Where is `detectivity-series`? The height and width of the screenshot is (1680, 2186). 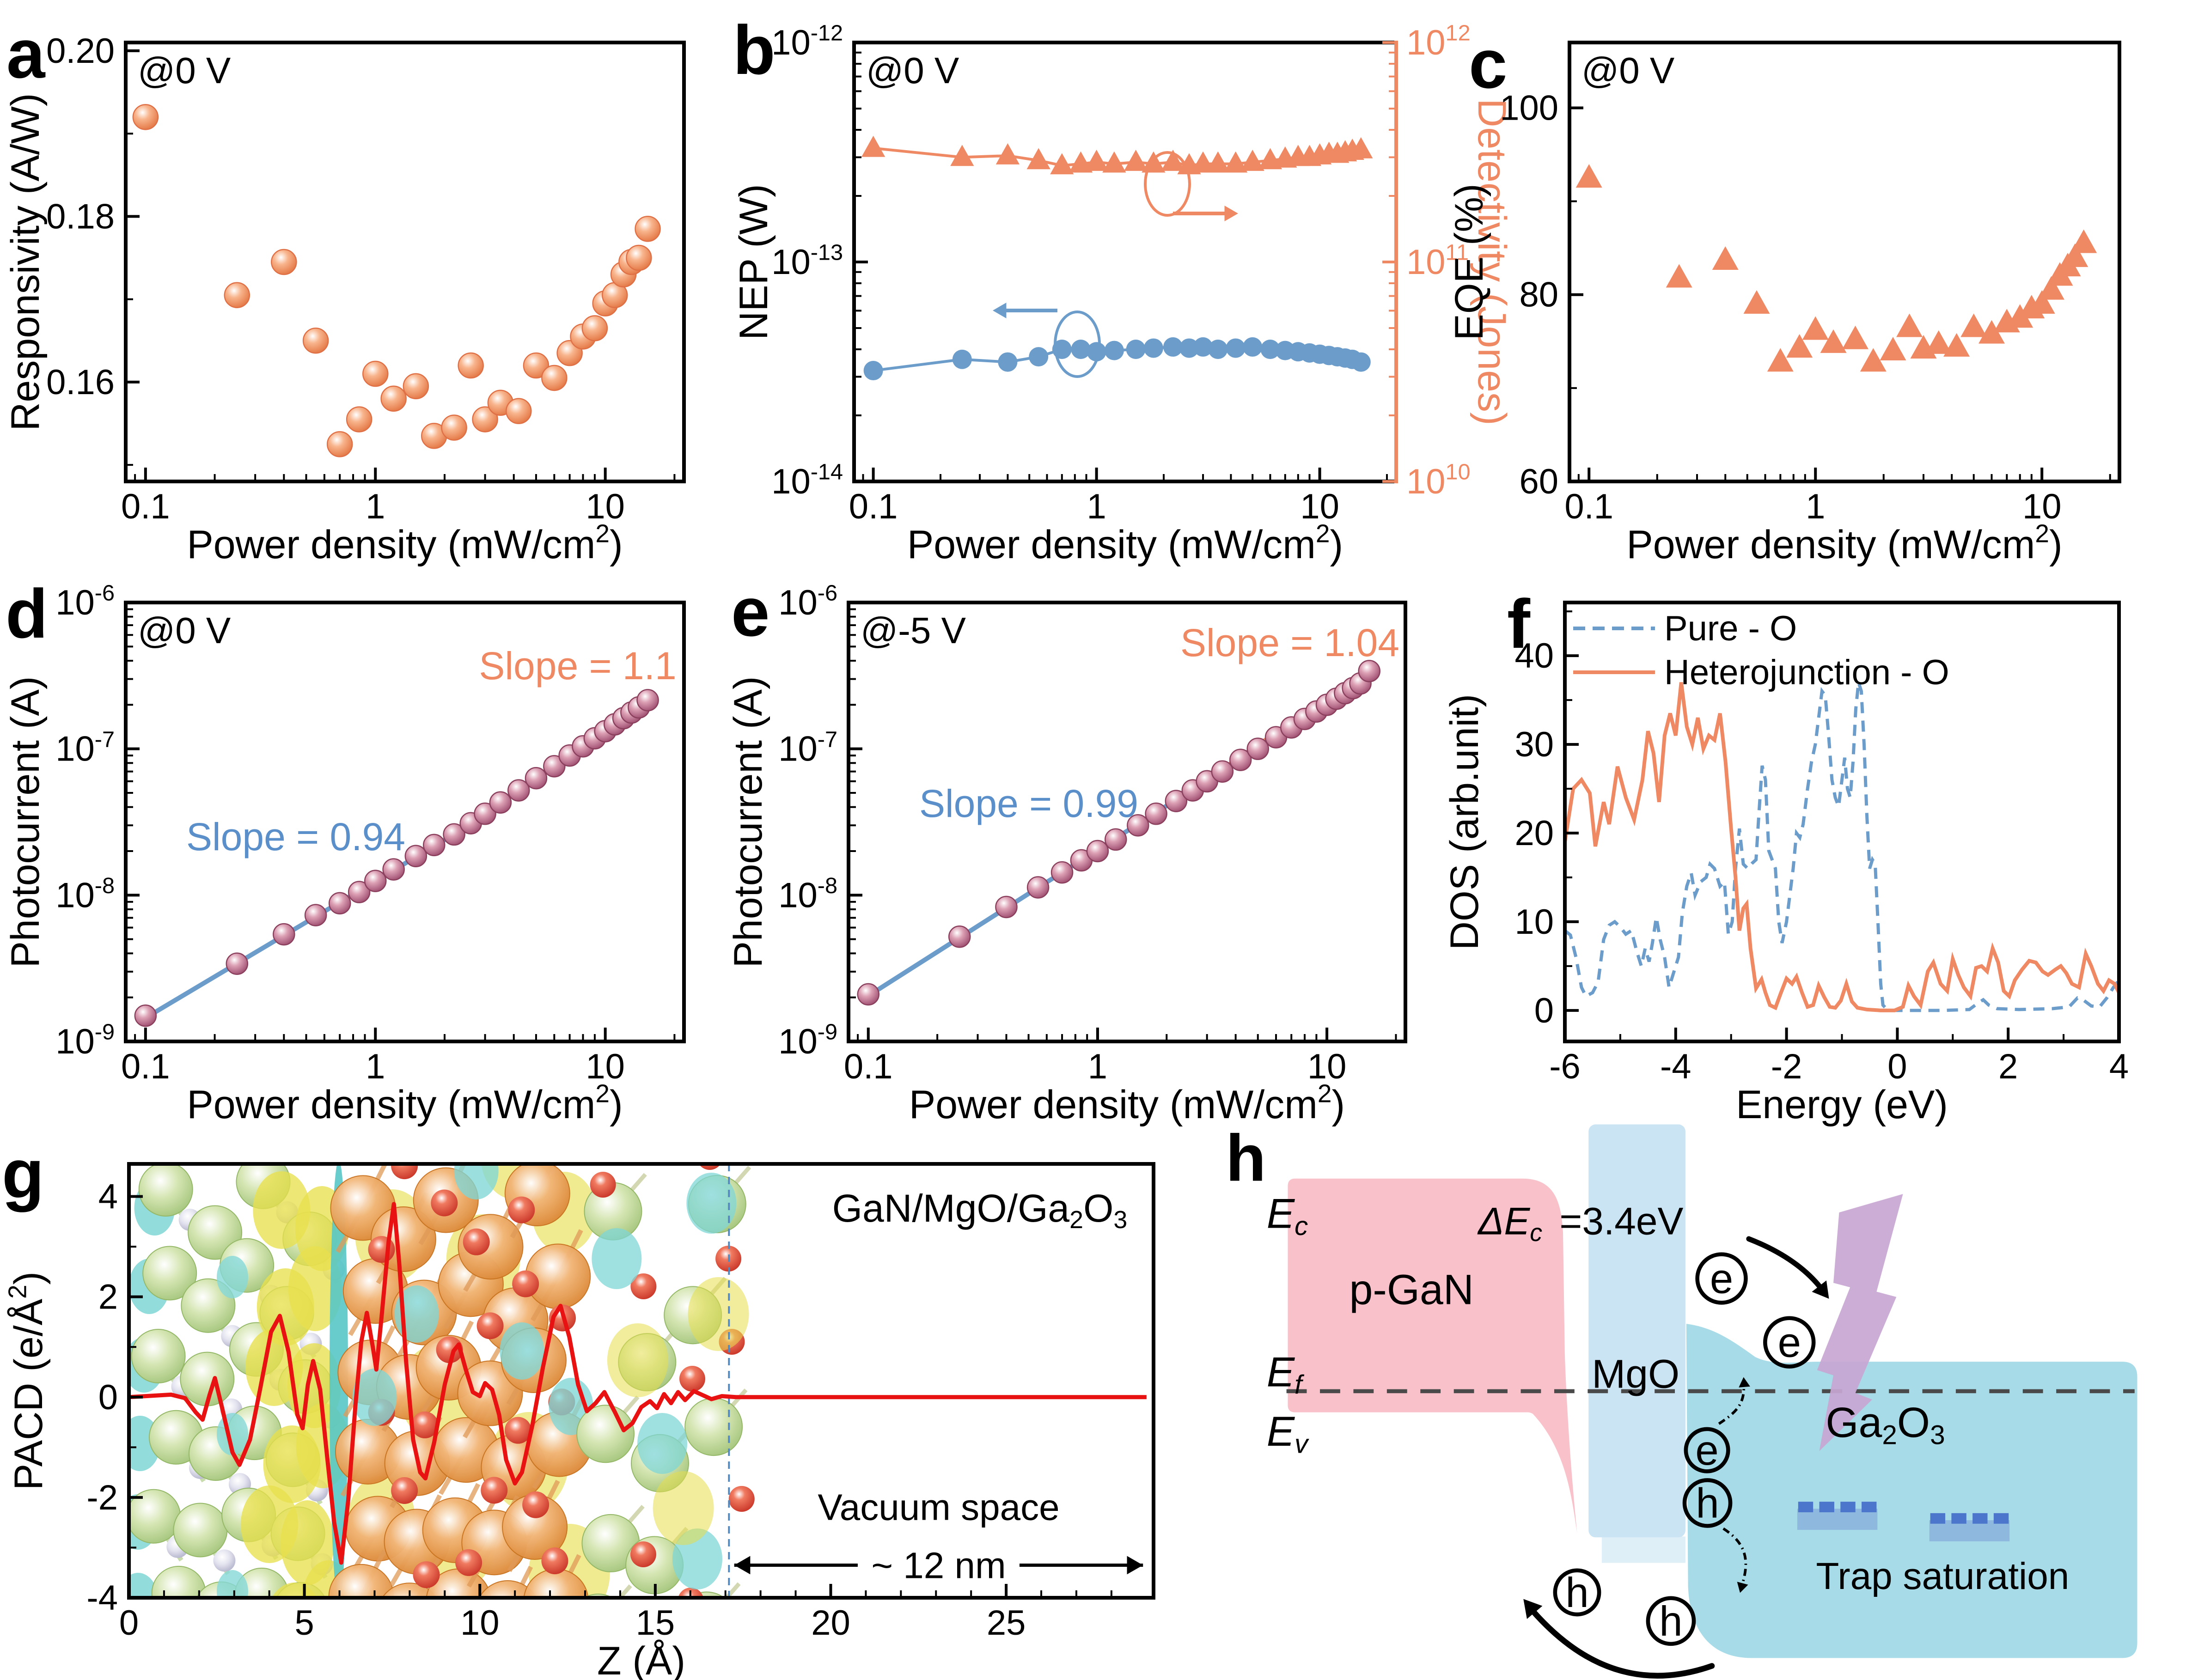 detectivity-series is located at coordinates (1117, 155).